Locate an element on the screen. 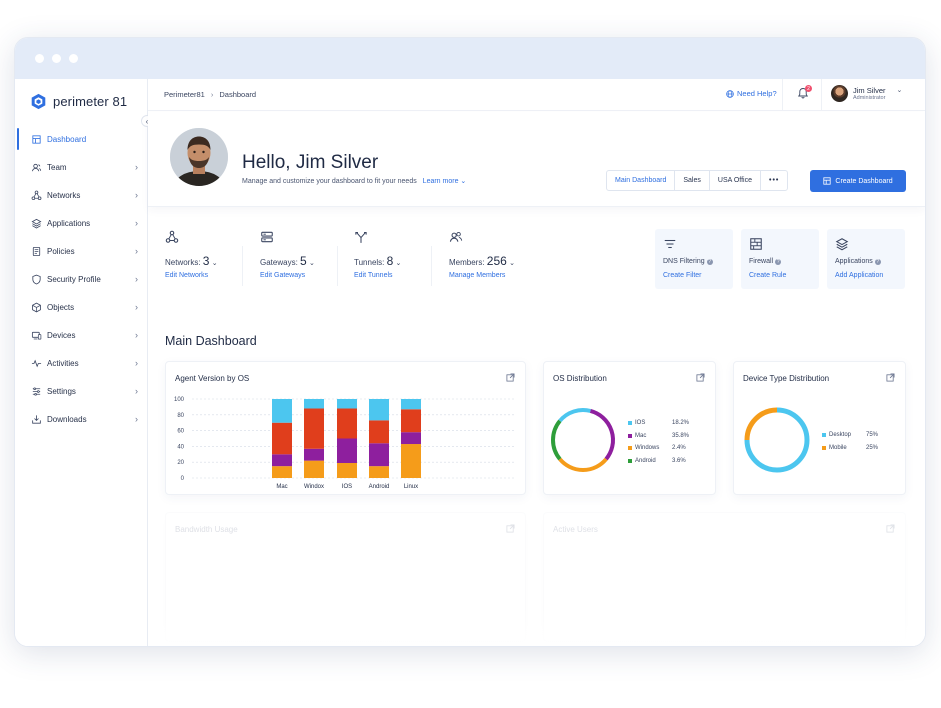 Image resolution: width=941 pixels, height=708 pixels. quick-card-firewall: Firewall? Create Rule is located at coordinates (780, 259).